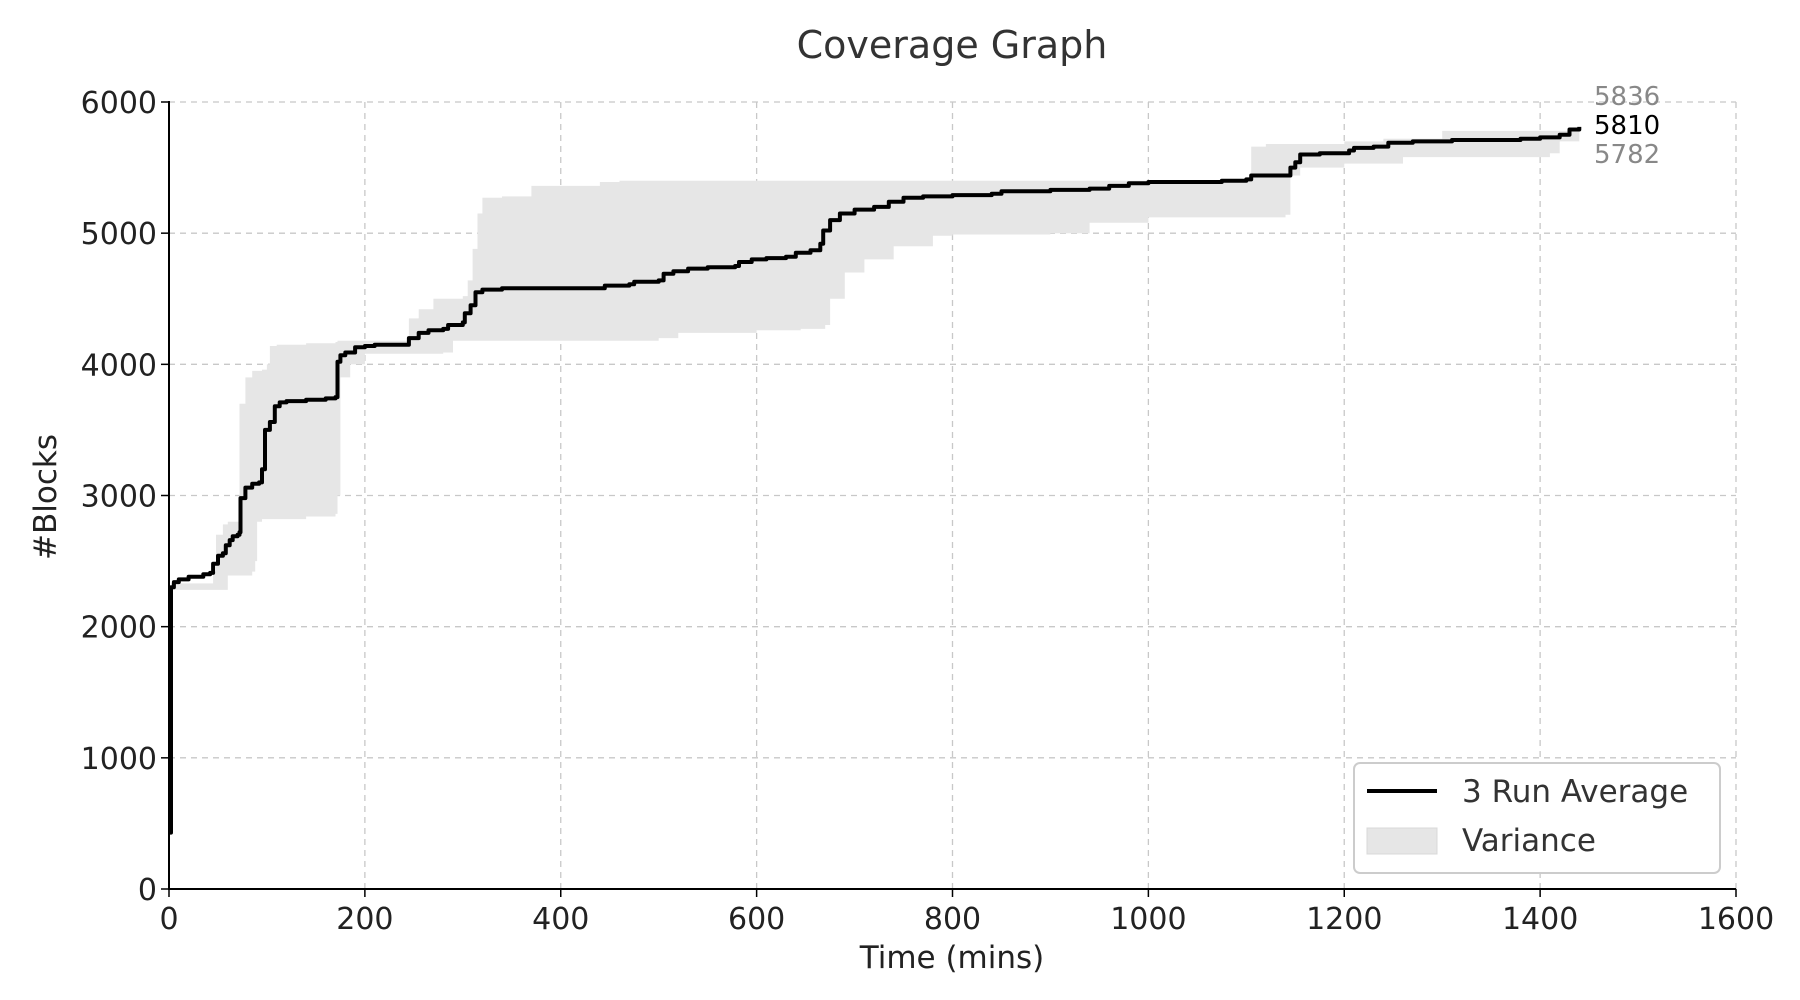 Image resolution: width=1800 pixels, height=1000 pixels. What do you see at coordinates (1344, 919) in the screenshot?
I see `x-tick-label: 1200` at bounding box center [1344, 919].